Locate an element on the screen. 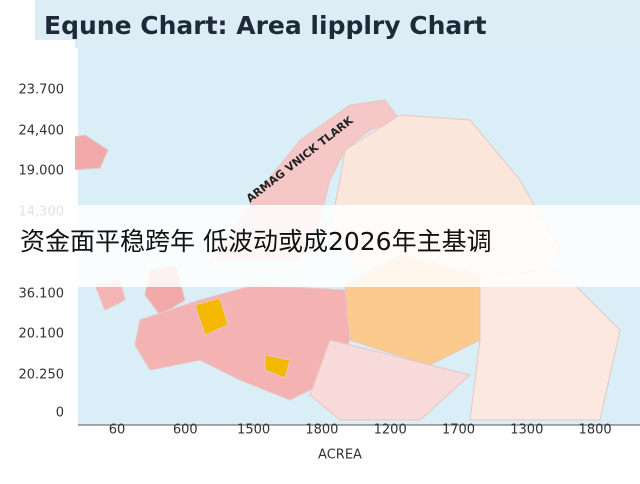 The image size is (640, 484). y-tick-label: 20.100 is located at coordinates (42, 334).